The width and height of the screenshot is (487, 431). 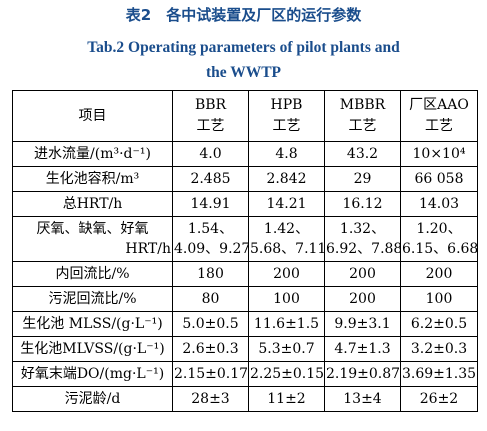 What do you see at coordinates (148, 249) in the screenshot?
I see `row-param-line2: HRT/h` at bounding box center [148, 249].